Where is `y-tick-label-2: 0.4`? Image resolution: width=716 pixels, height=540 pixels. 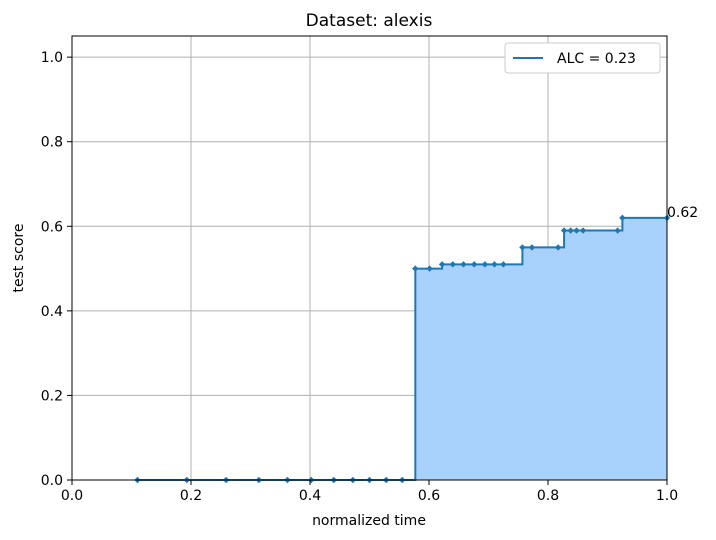 y-tick-label-2: 0.4 is located at coordinates (52, 312).